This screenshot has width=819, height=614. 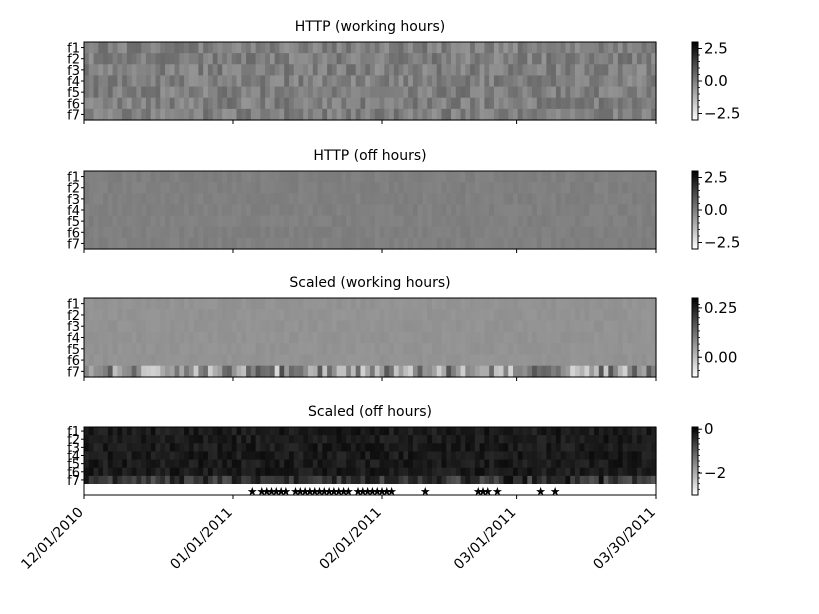 What do you see at coordinates (73, 327) in the screenshot?
I see `y-tick-label: f3` at bounding box center [73, 327].